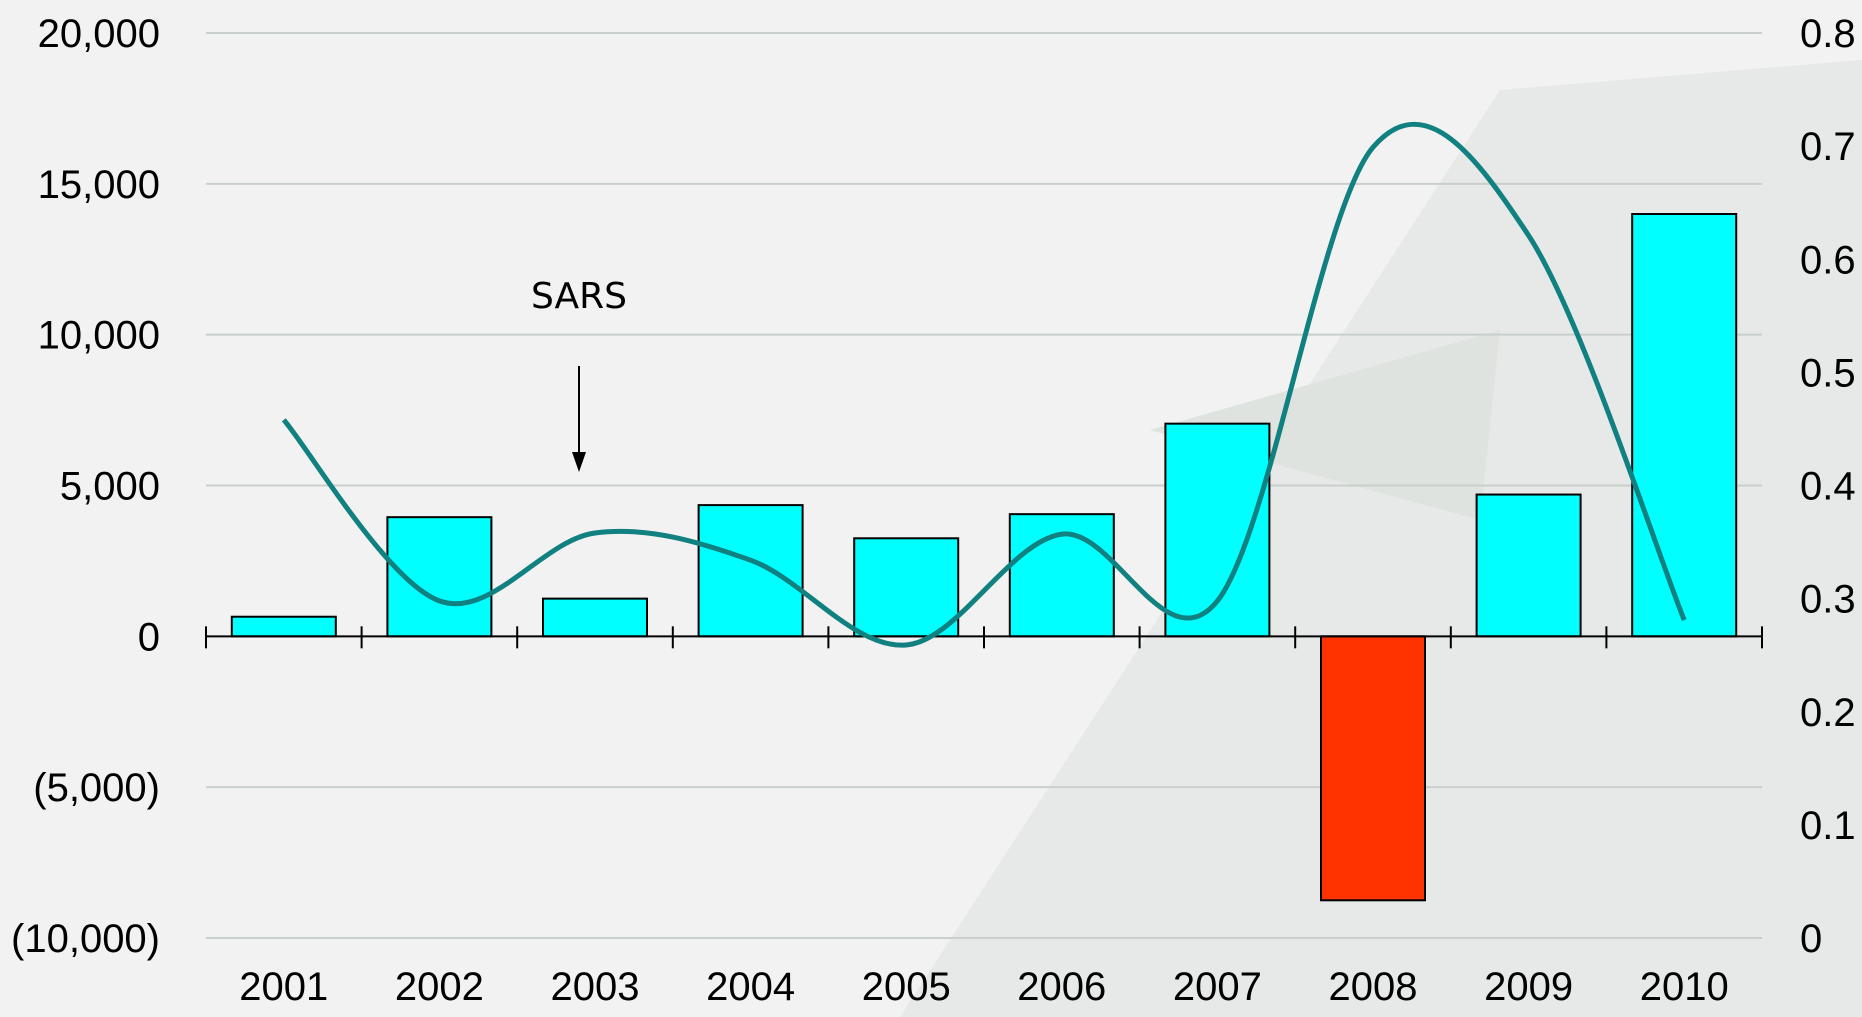 This screenshot has width=1862, height=1017. I want to click on x-tick-label: 2001, so click(283, 987).